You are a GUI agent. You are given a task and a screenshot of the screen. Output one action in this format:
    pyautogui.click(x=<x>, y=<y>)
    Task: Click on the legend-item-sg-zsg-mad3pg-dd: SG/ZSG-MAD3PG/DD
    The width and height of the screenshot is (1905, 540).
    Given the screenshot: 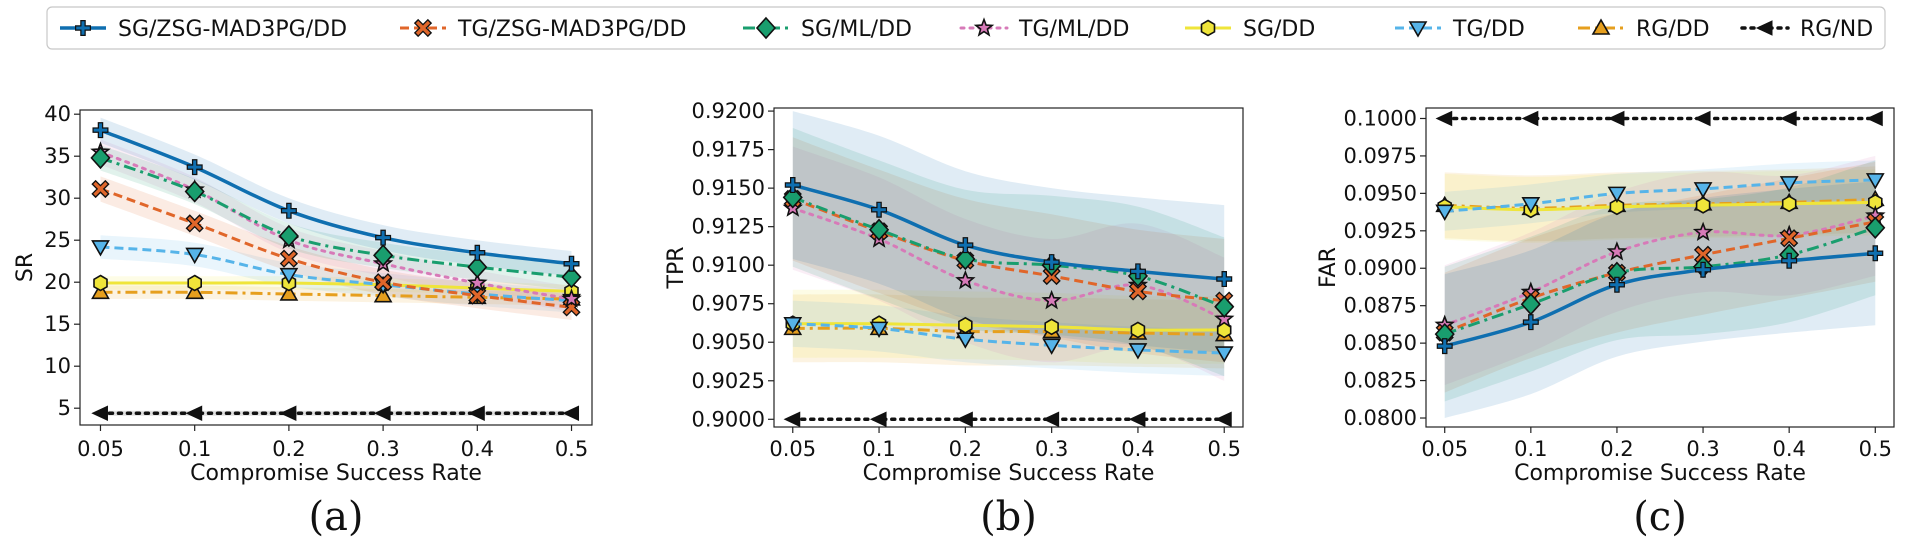 What is the action you would take?
    pyautogui.click(x=203, y=29)
    